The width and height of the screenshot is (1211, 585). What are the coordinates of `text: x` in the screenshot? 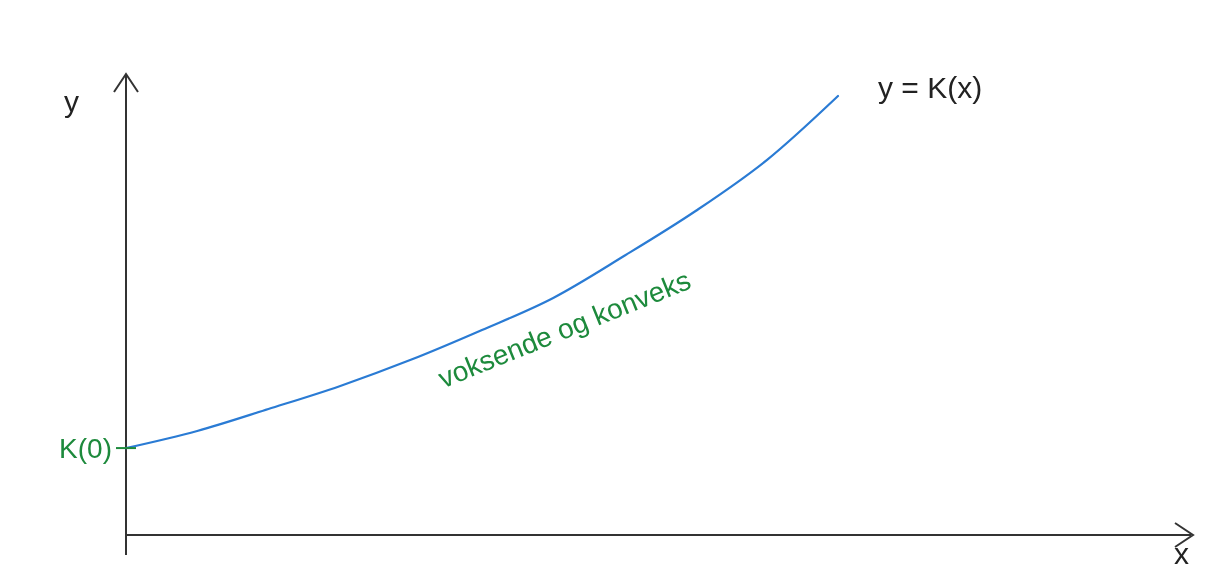 It's located at (1181, 553).